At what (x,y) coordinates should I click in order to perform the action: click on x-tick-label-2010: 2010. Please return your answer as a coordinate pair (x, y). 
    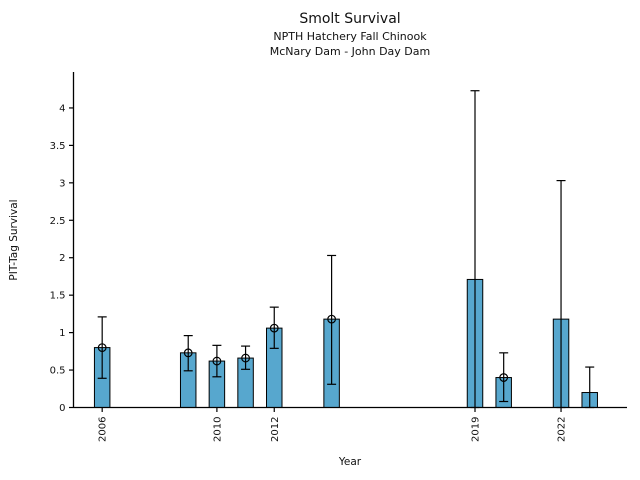
    Looking at the image, I should click on (217, 429).